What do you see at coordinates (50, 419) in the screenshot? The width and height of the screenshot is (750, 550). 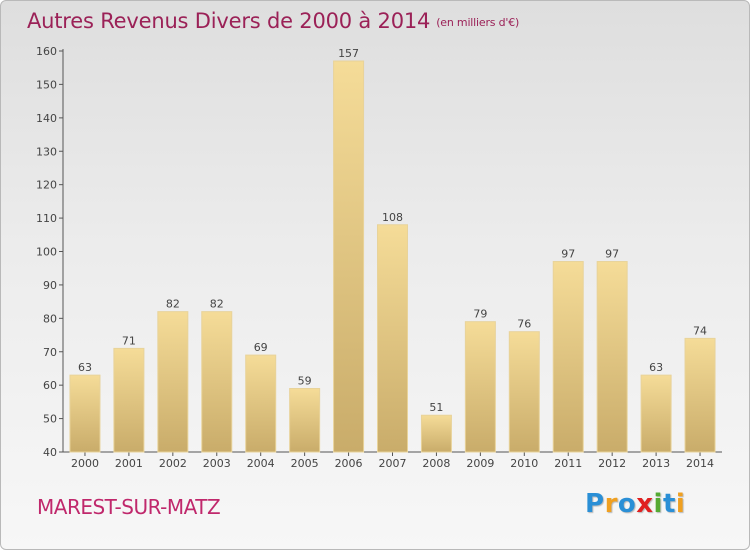 I see `y-tick-label: 50` at bounding box center [50, 419].